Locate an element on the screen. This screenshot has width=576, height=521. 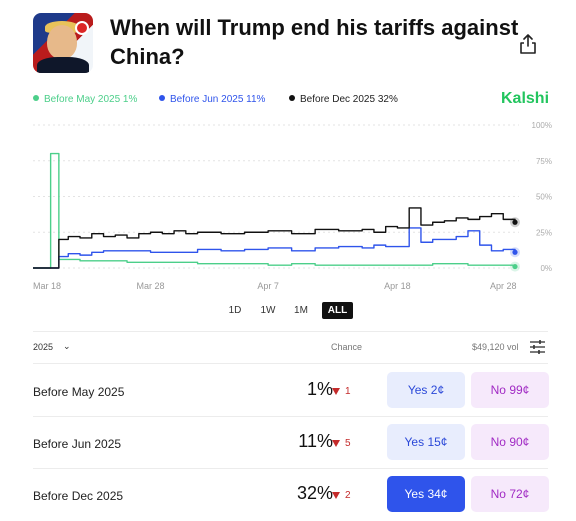
chance-change-value: 2 is located at coordinates (348, 495).